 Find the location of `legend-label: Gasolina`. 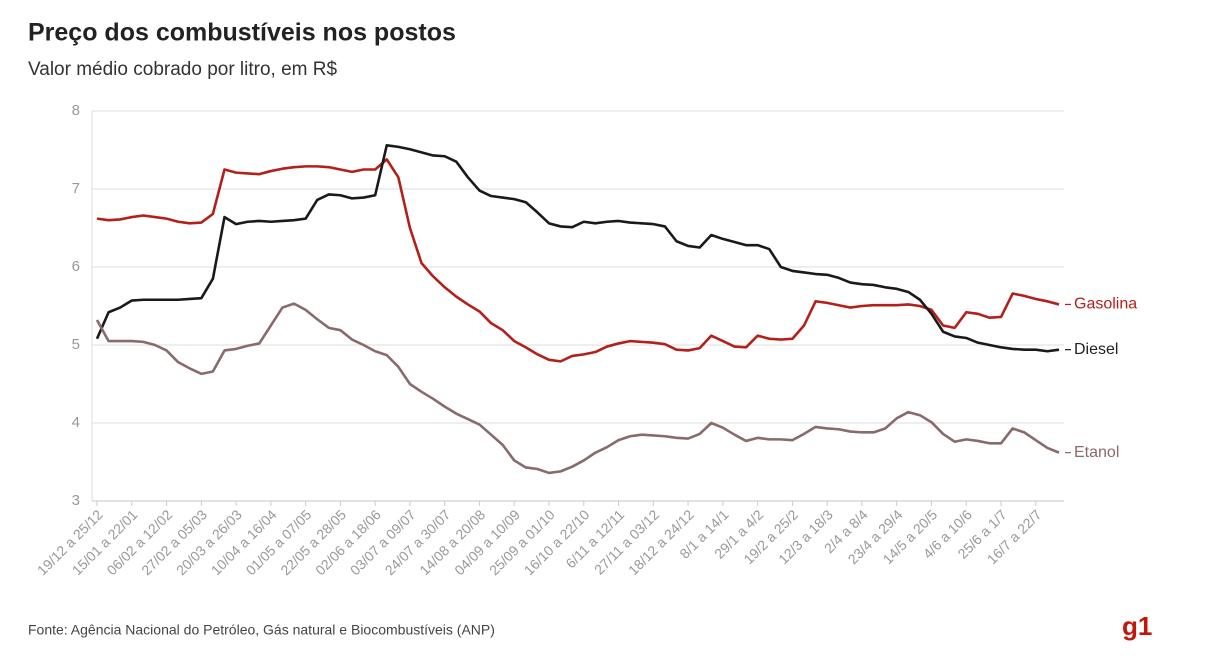

legend-label: Gasolina is located at coordinates (1105, 304).